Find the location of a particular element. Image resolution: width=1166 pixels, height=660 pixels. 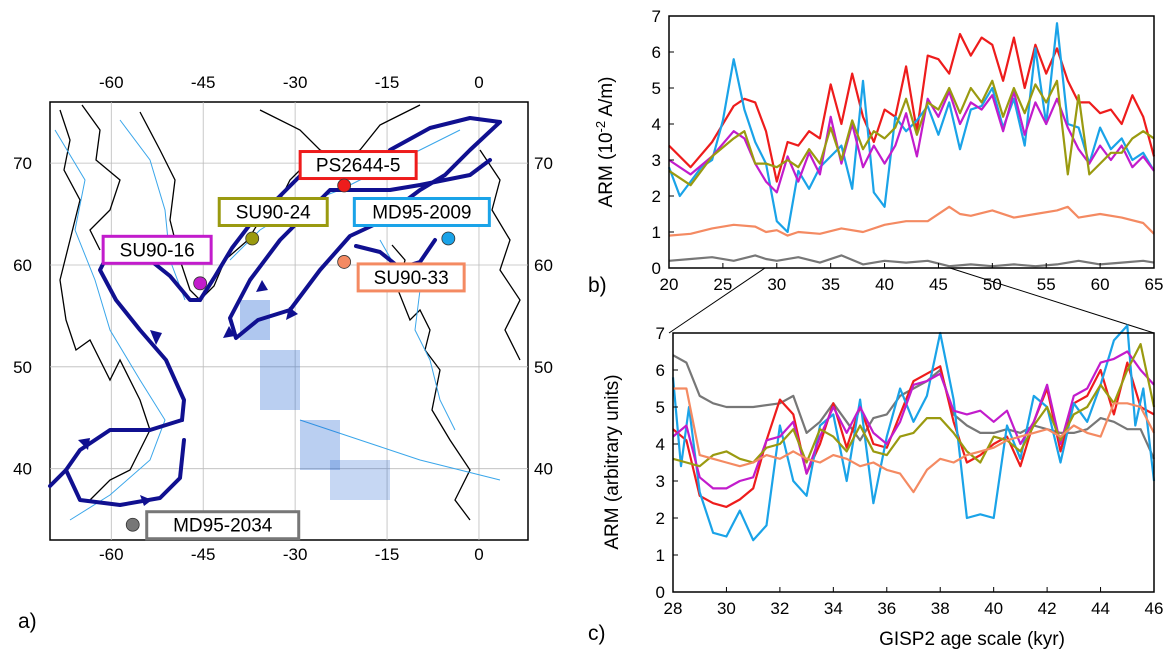

map-tick-top: -45 is located at coordinates (203, 82).